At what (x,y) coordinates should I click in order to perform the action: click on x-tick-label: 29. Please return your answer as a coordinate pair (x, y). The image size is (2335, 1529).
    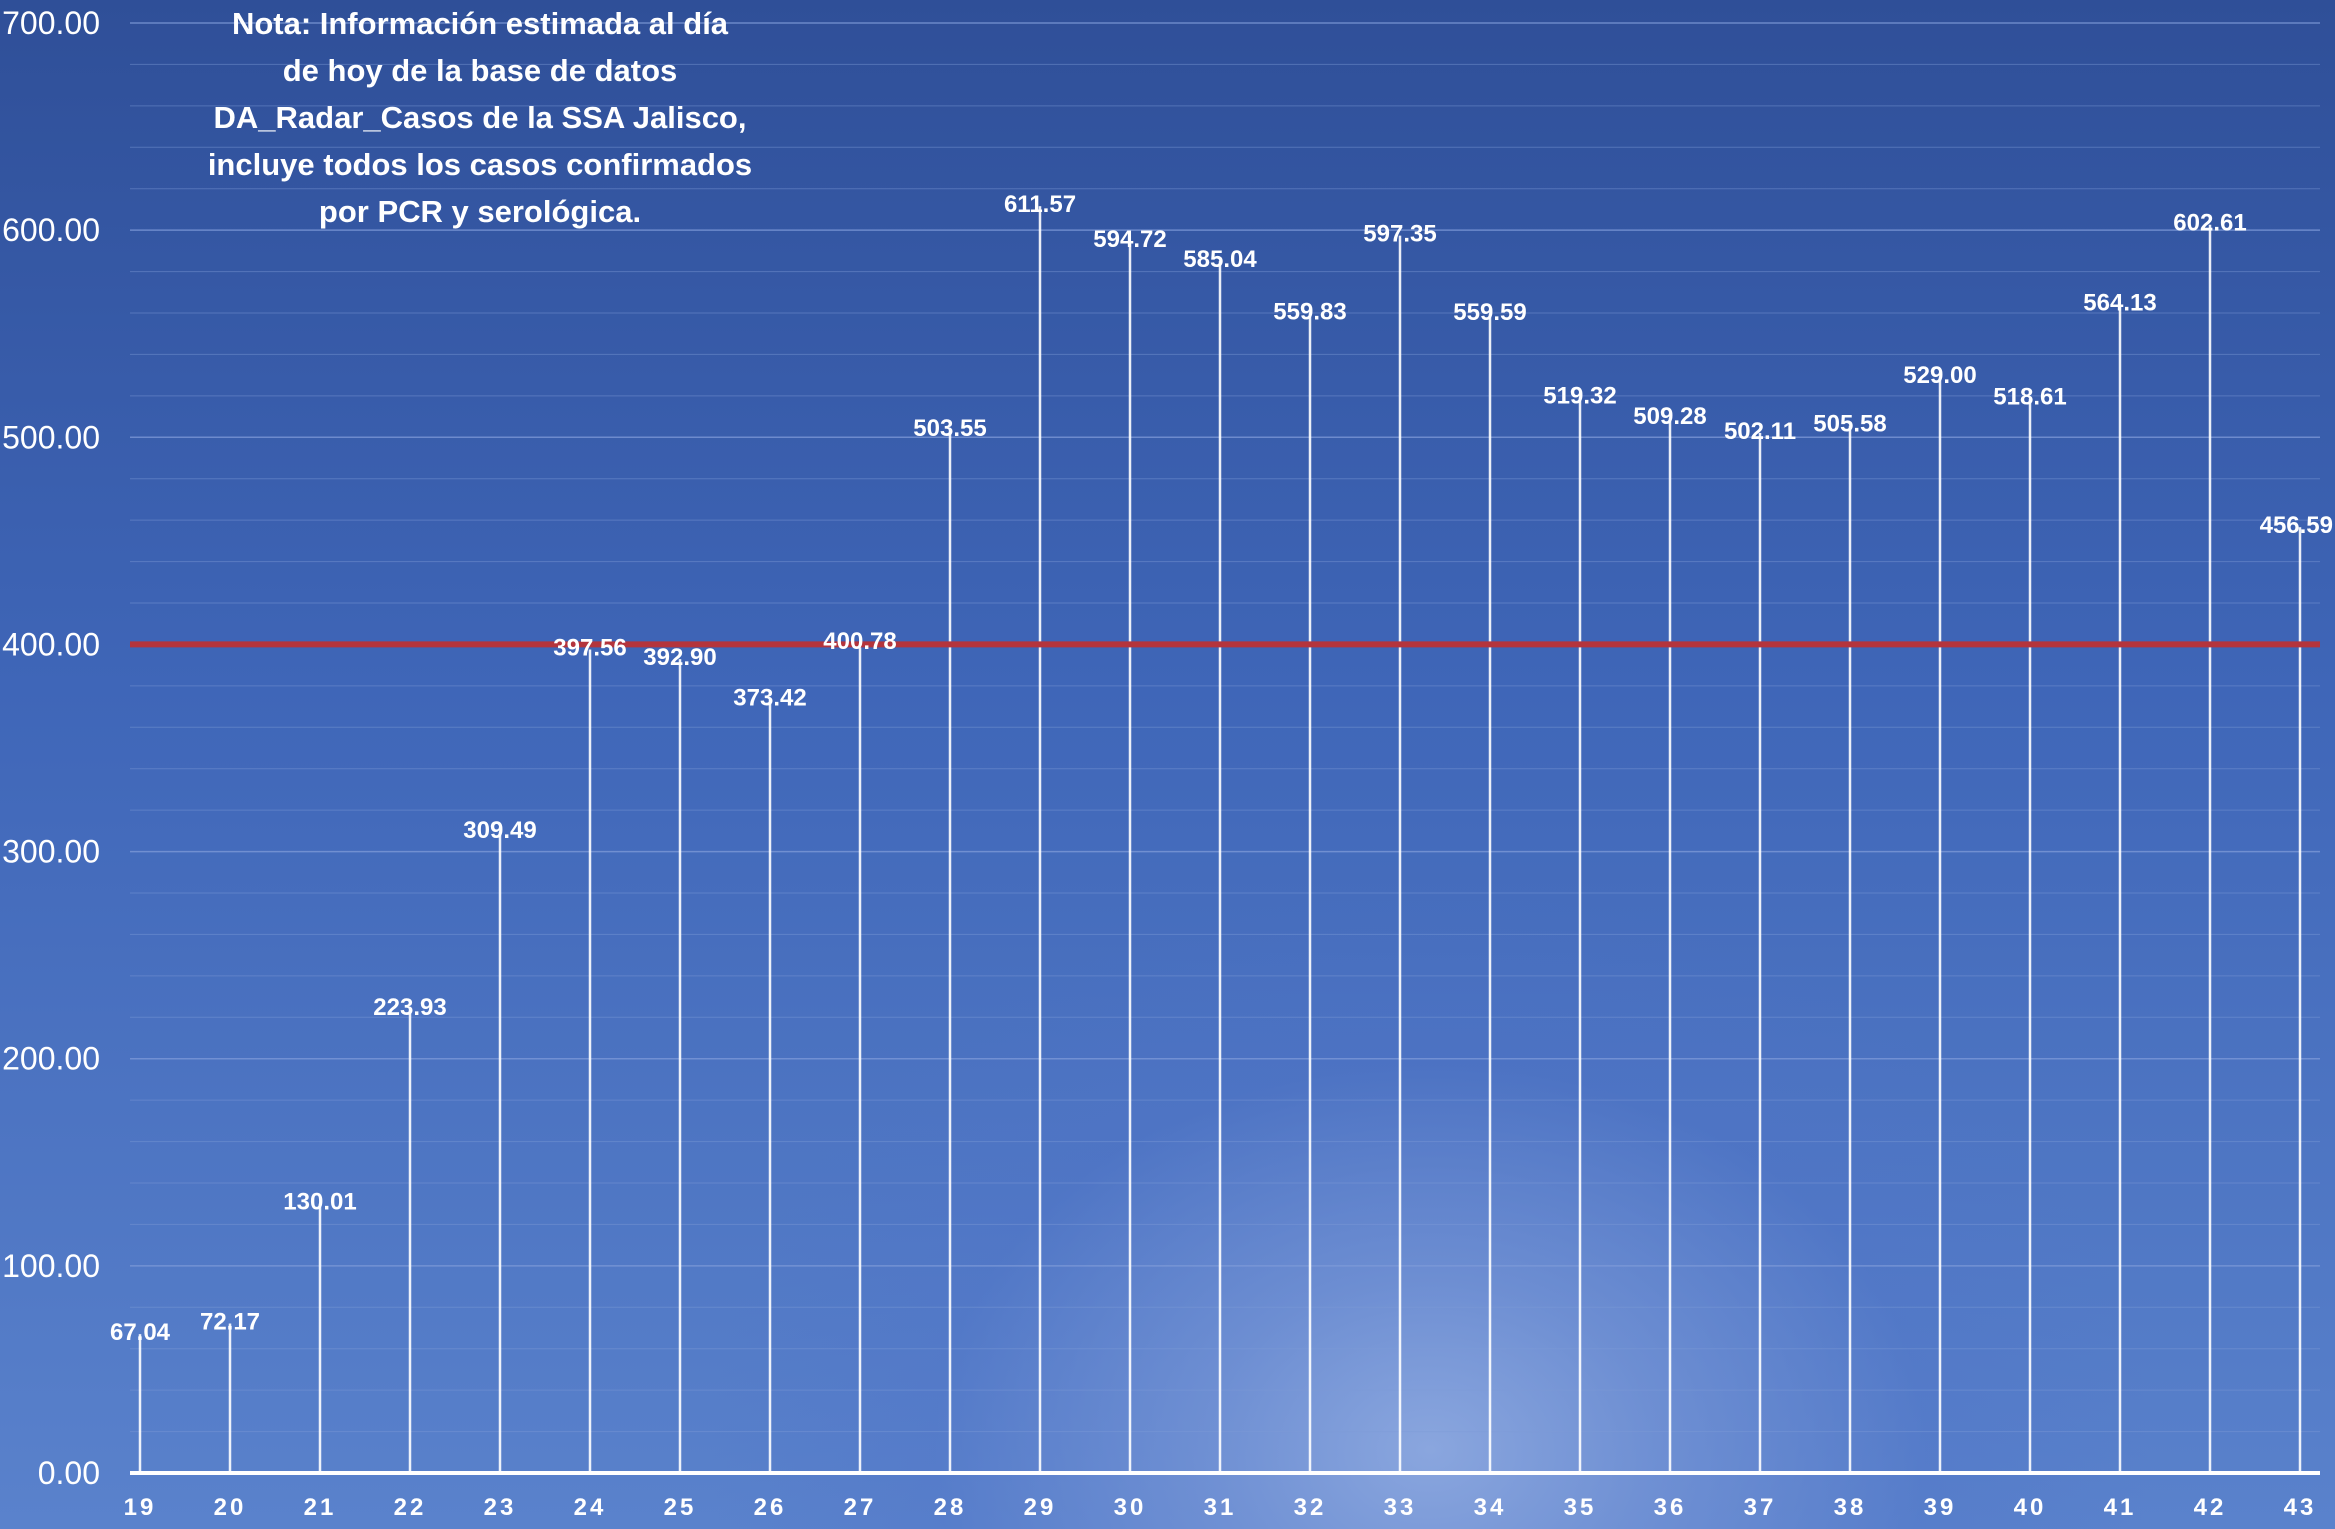
    Looking at the image, I should click on (1040, 1507).